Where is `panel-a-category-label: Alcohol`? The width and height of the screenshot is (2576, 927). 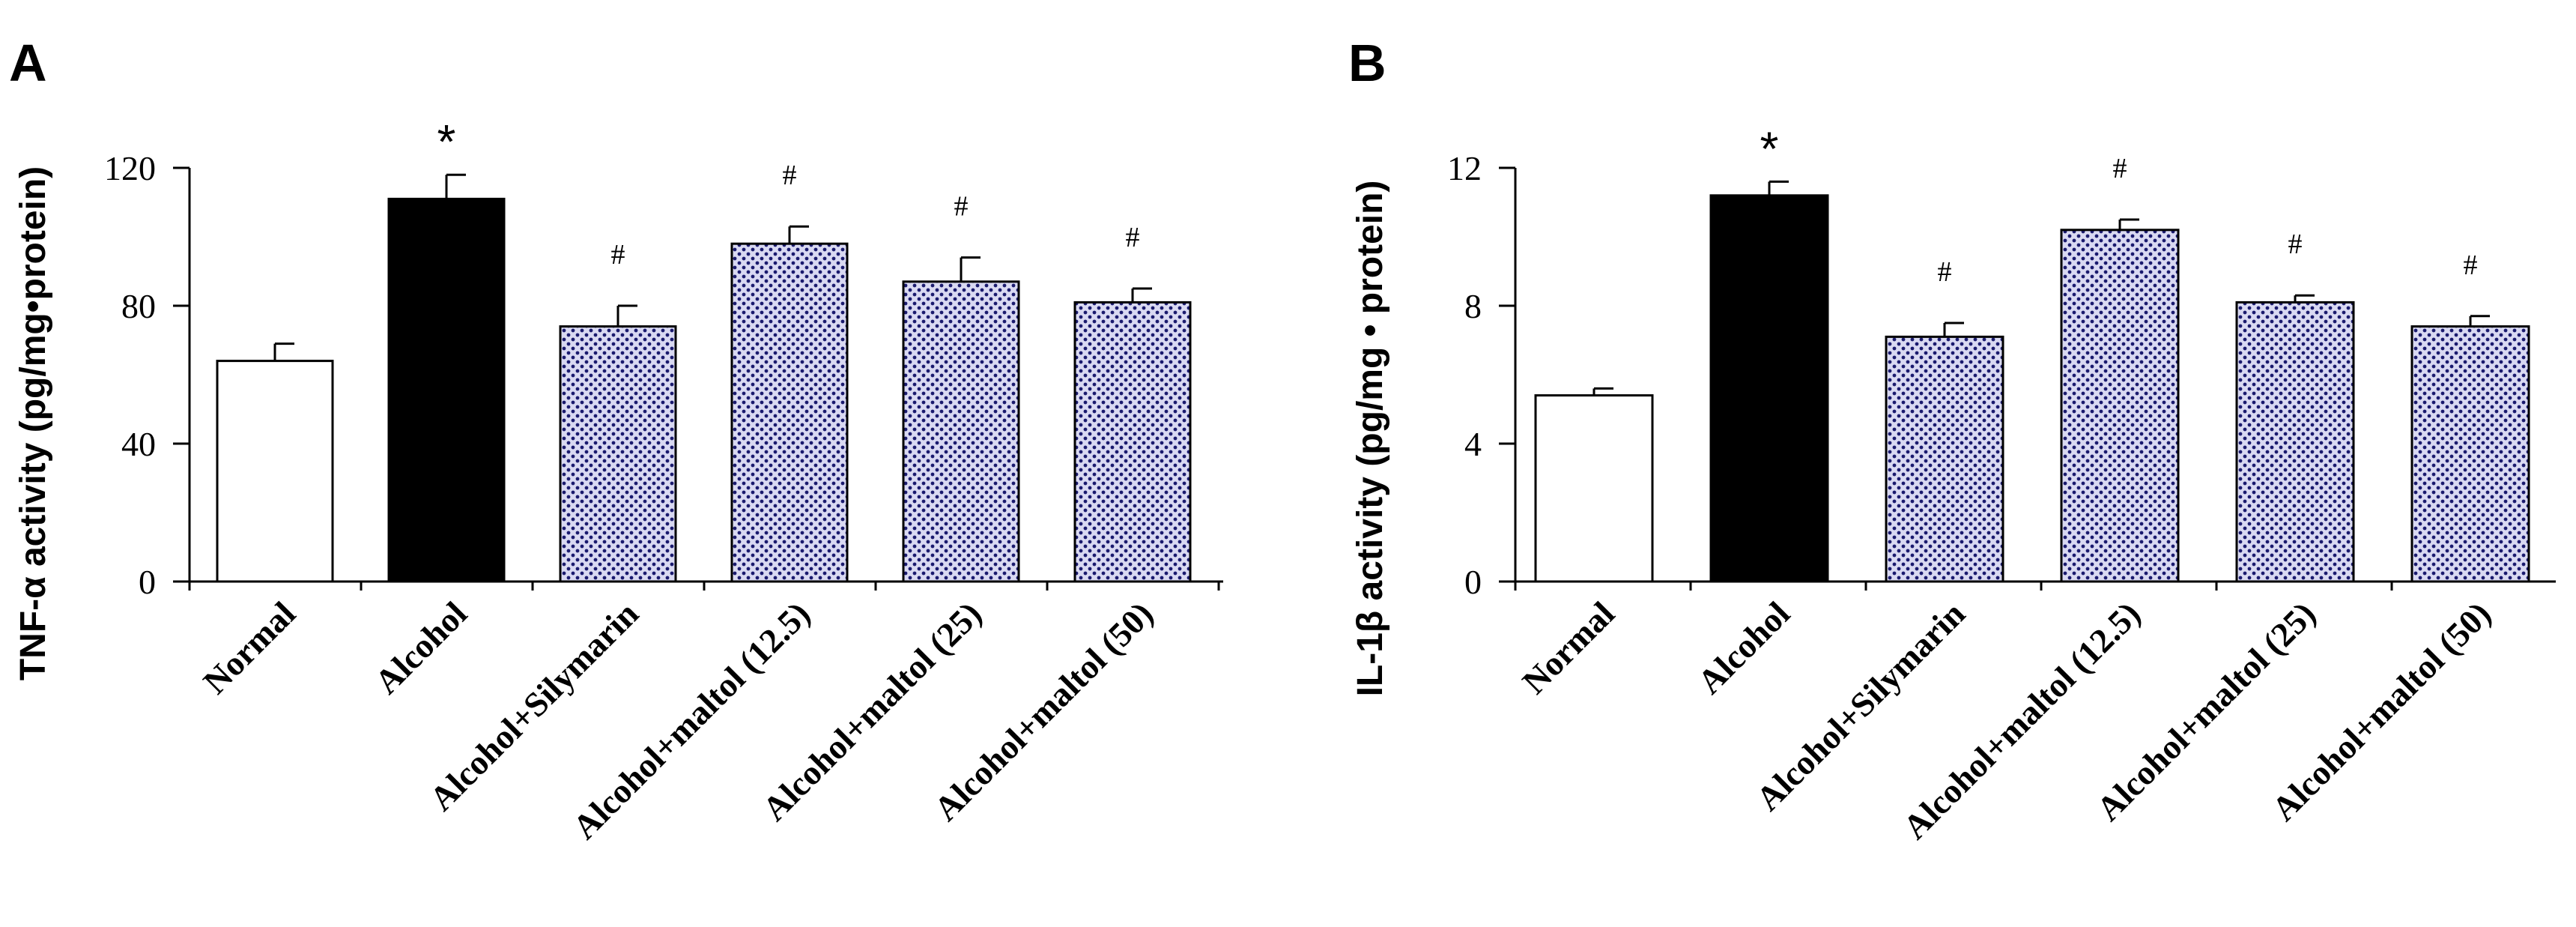
panel-a-category-label: Alcohol is located at coordinates (420, 647).